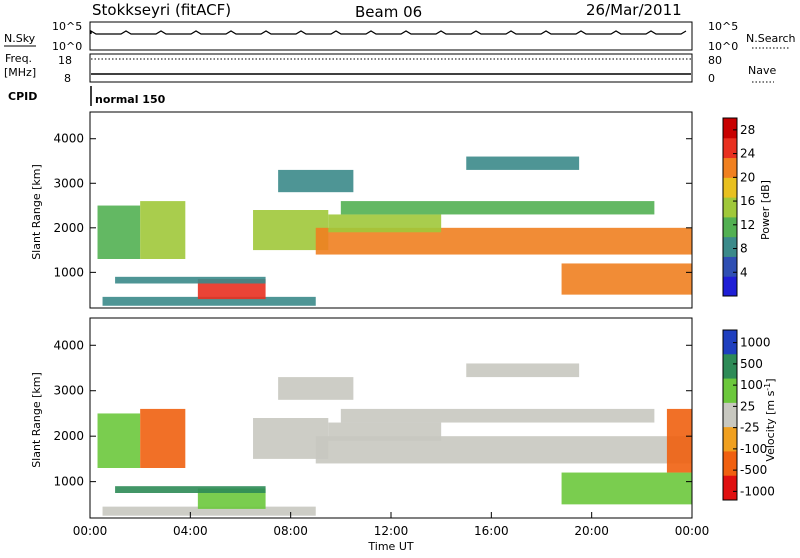  What do you see at coordinates (634, 10) in the screenshot?
I see `date-title: 26/Mar/2011` at bounding box center [634, 10].